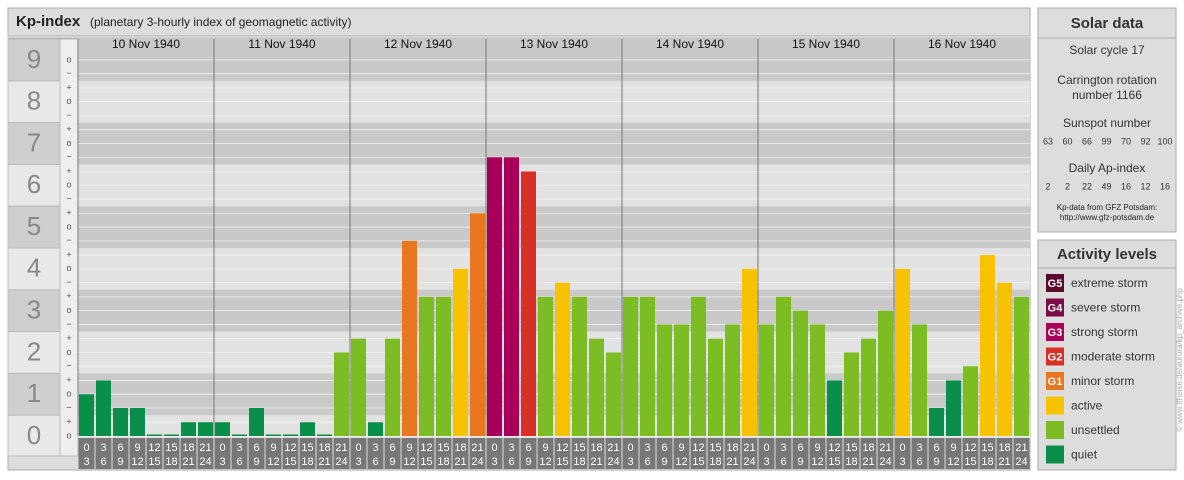 The width and height of the screenshot is (1184, 480). What do you see at coordinates (418, 44) in the screenshot?
I see `day-label: 12 Nov 1940` at bounding box center [418, 44].